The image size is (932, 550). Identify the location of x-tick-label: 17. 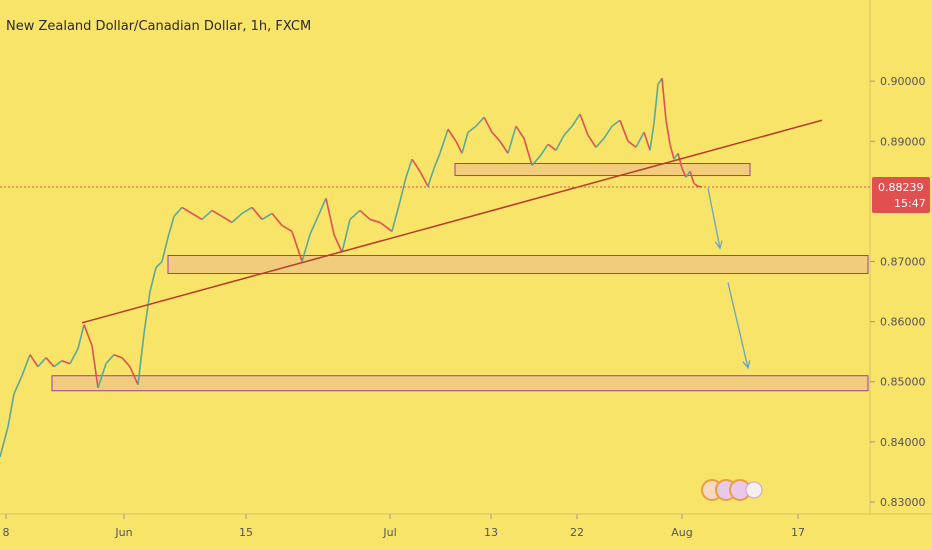
(798, 532).